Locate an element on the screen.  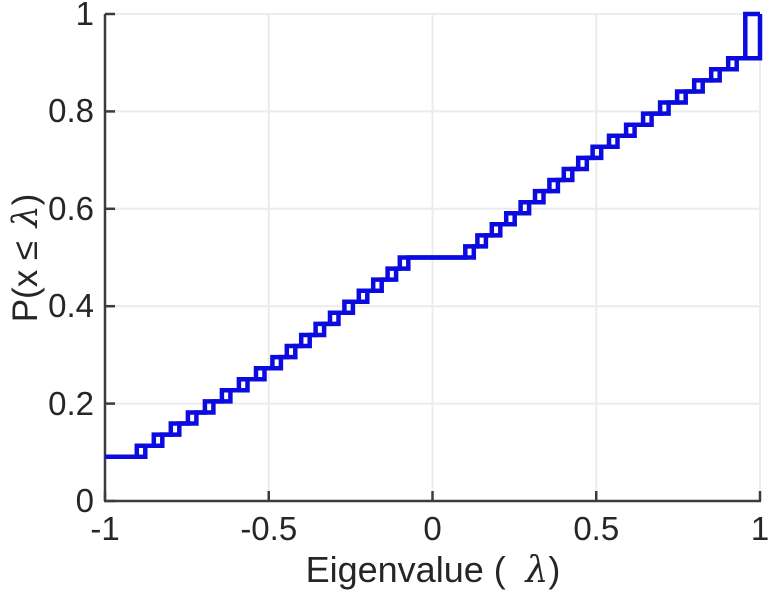
y-tick-label-1: 1 is located at coordinates (84, 16).